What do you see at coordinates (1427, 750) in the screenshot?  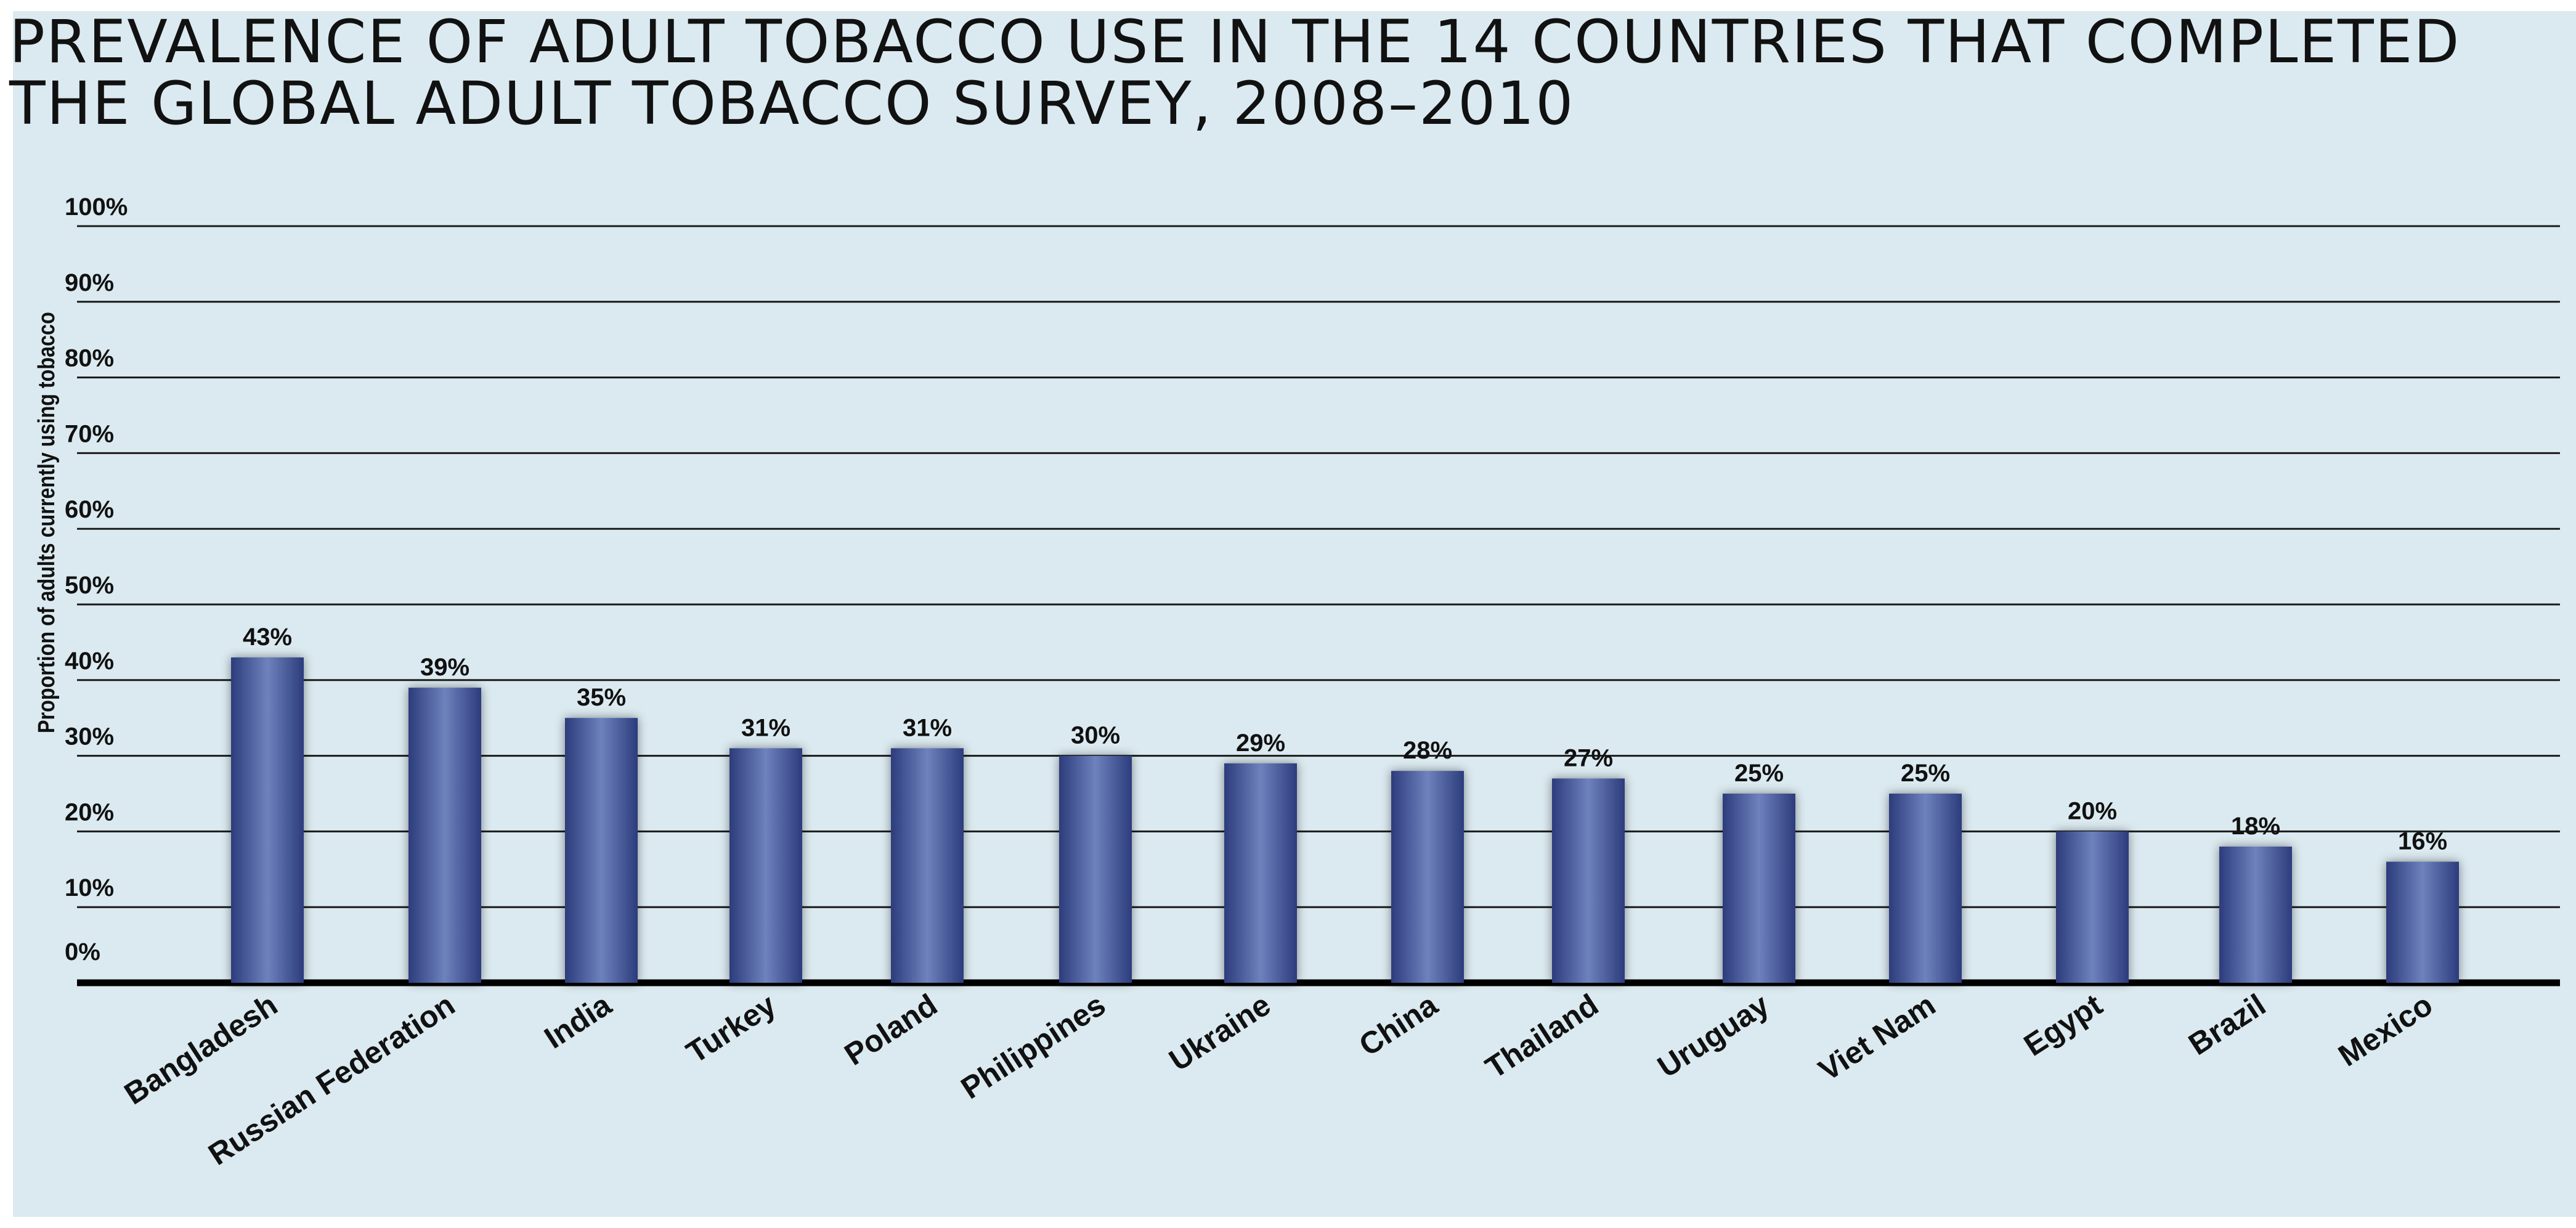 I see `value-label: 28%` at bounding box center [1427, 750].